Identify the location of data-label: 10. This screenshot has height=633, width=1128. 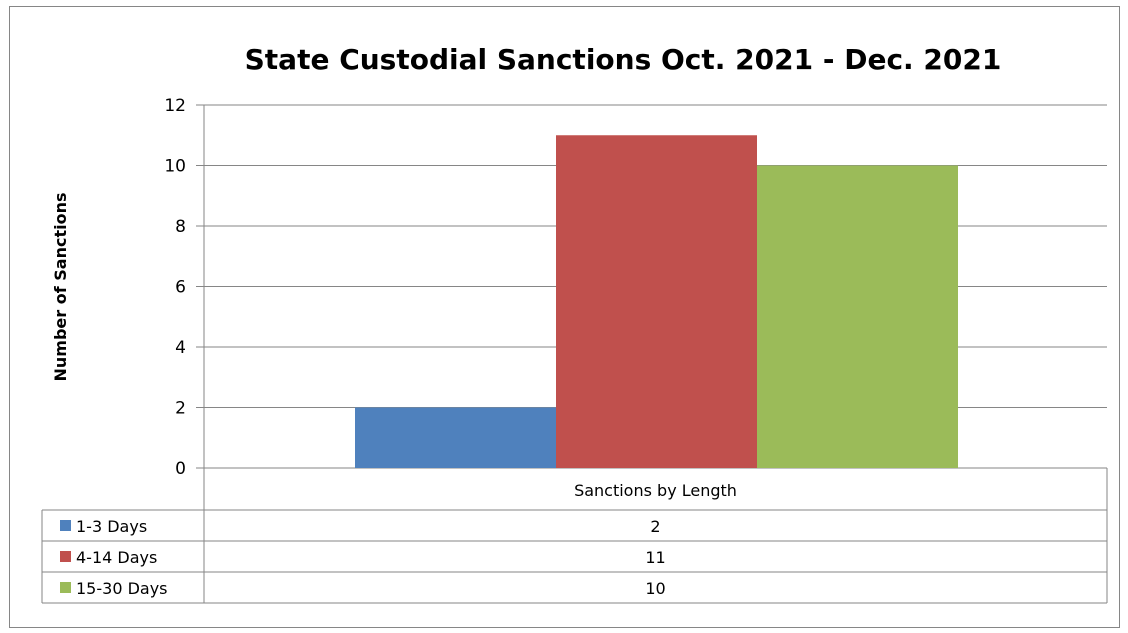
(655, 588).